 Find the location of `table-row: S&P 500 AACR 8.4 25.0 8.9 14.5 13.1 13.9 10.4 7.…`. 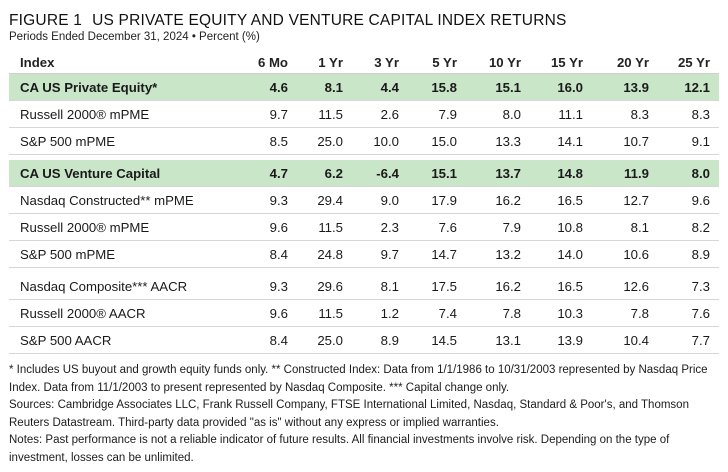

table-row: S&P 500 AACR 8.4 25.0 8.9 14.5 13.1 13.9 10.4 7.… is located at coordinates (364, 340).